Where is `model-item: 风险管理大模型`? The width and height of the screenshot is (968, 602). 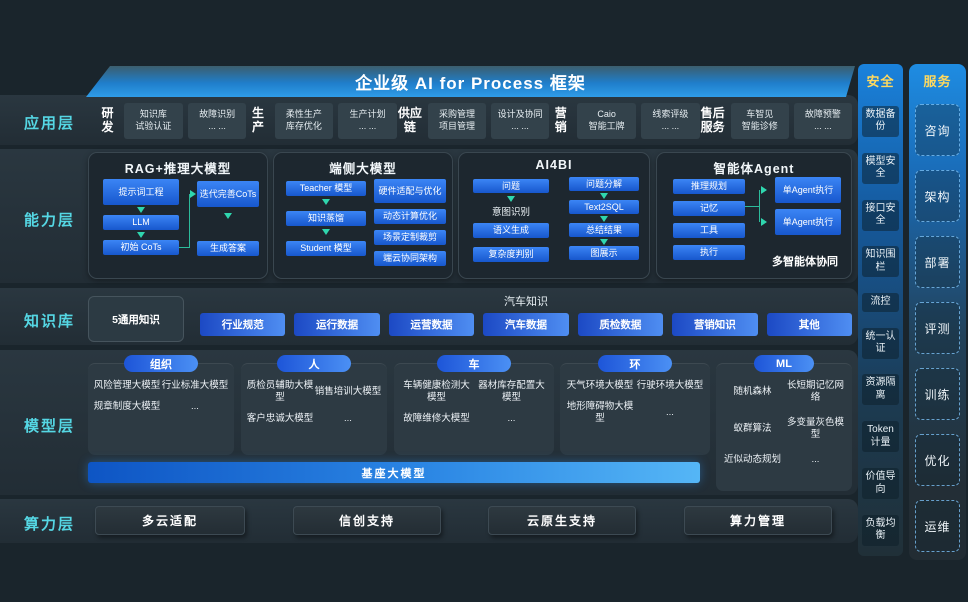 model-item: 风险管理大模型 is located at coordinates (127, 385).